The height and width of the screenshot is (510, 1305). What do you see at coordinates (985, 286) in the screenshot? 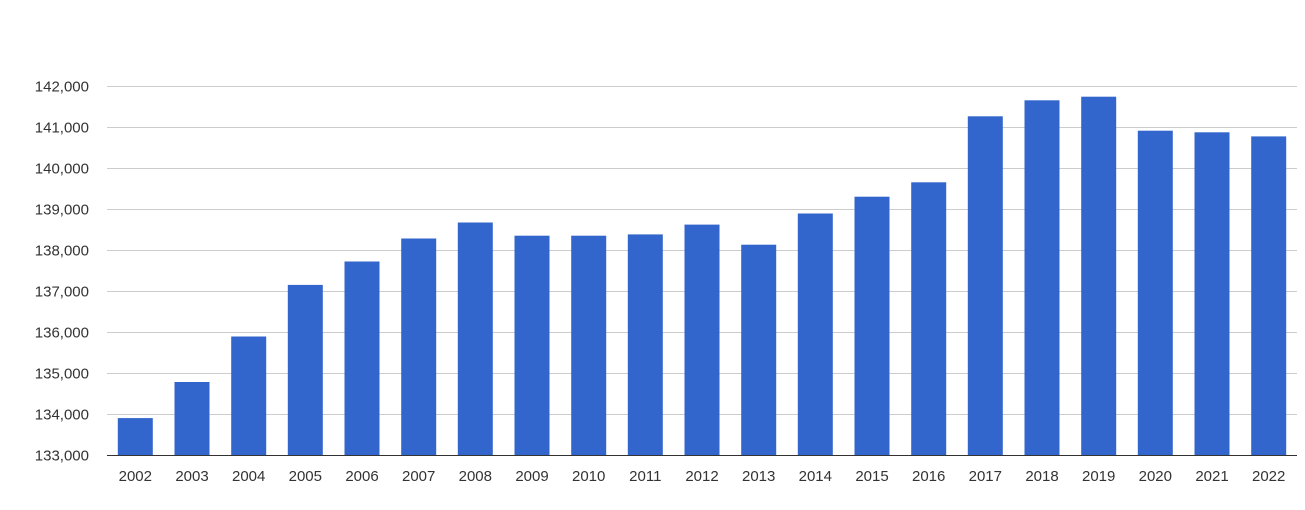
I see `bar-2017` at bounding box center [985, 286].